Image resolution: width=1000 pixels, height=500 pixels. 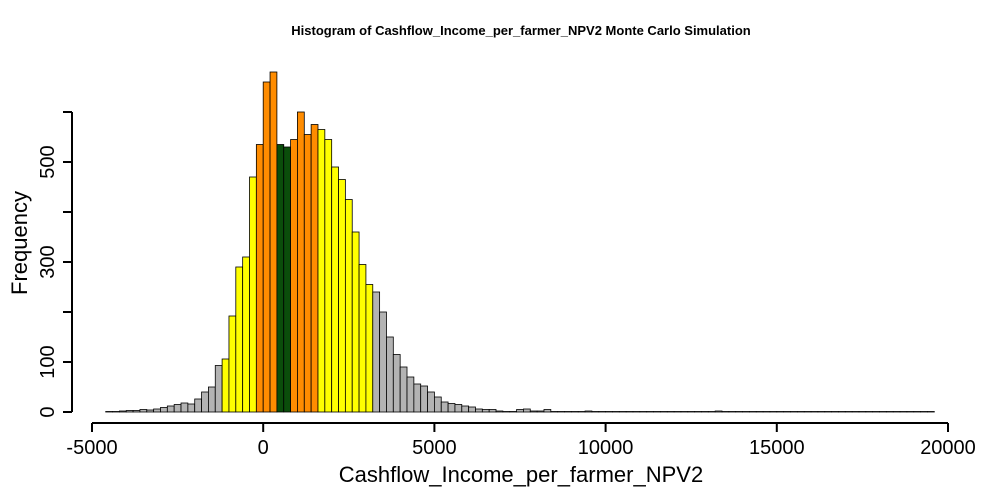 What do you see at coordinates (606, 448) in the screenshot?
I see `x-tick-label: 10000` at bounding box center [606, 448].